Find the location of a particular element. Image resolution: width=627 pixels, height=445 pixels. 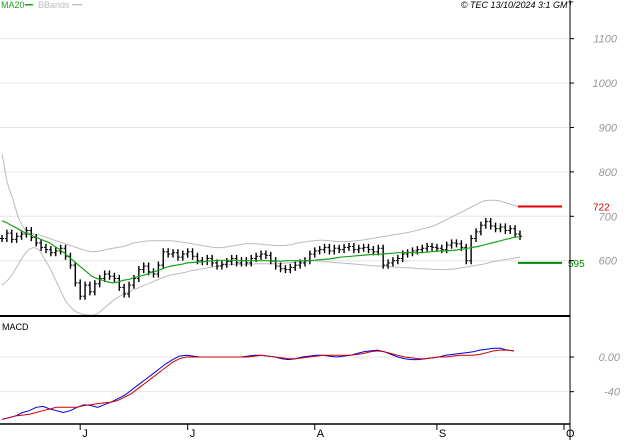

signal-line is located at coordinates (258, 384).